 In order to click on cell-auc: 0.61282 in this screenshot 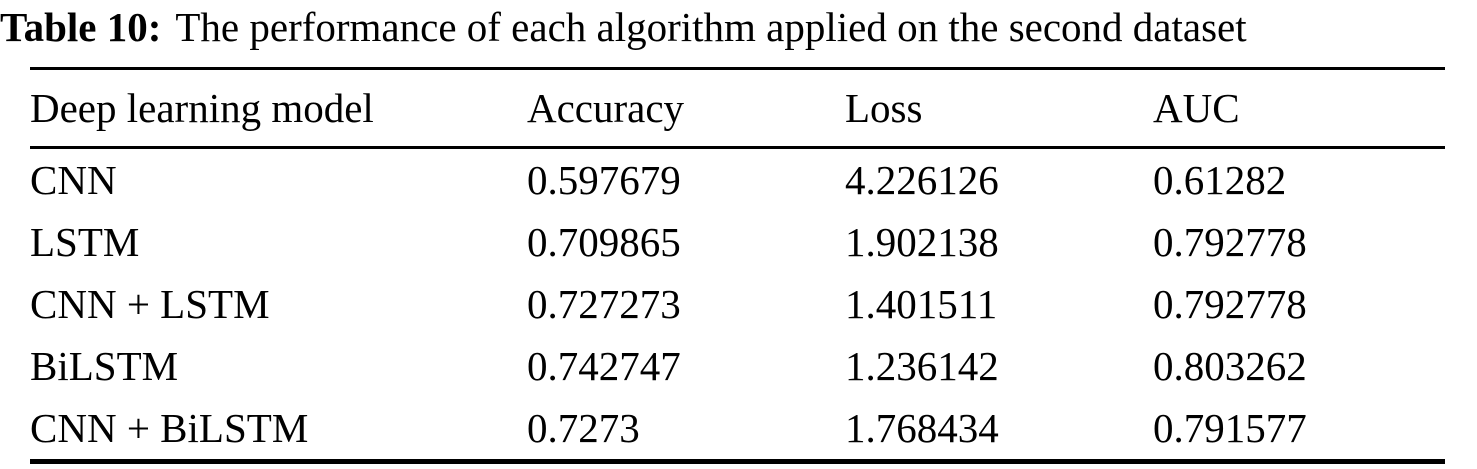, I will do `click(1220, 180)`.